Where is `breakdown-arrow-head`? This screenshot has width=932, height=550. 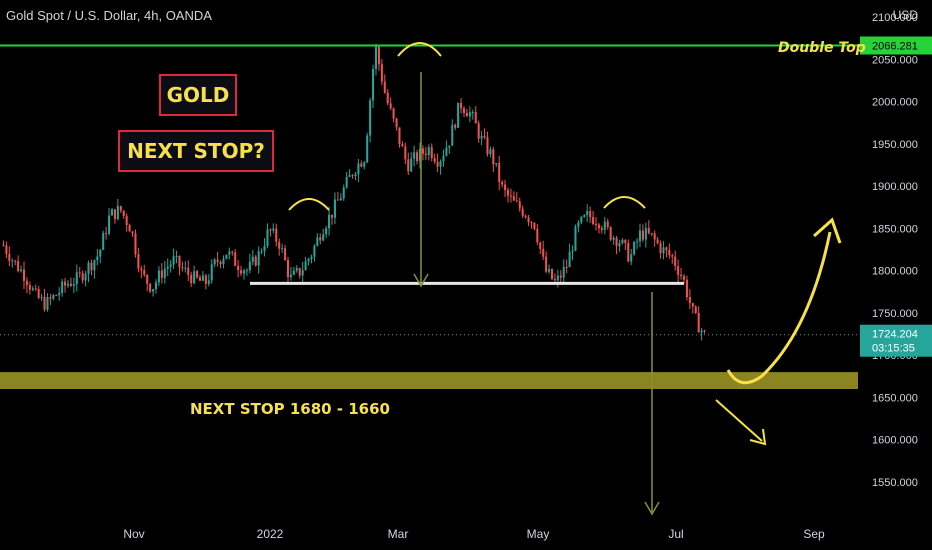 breakdown-arrow-head is located at coordinates (758, 437).